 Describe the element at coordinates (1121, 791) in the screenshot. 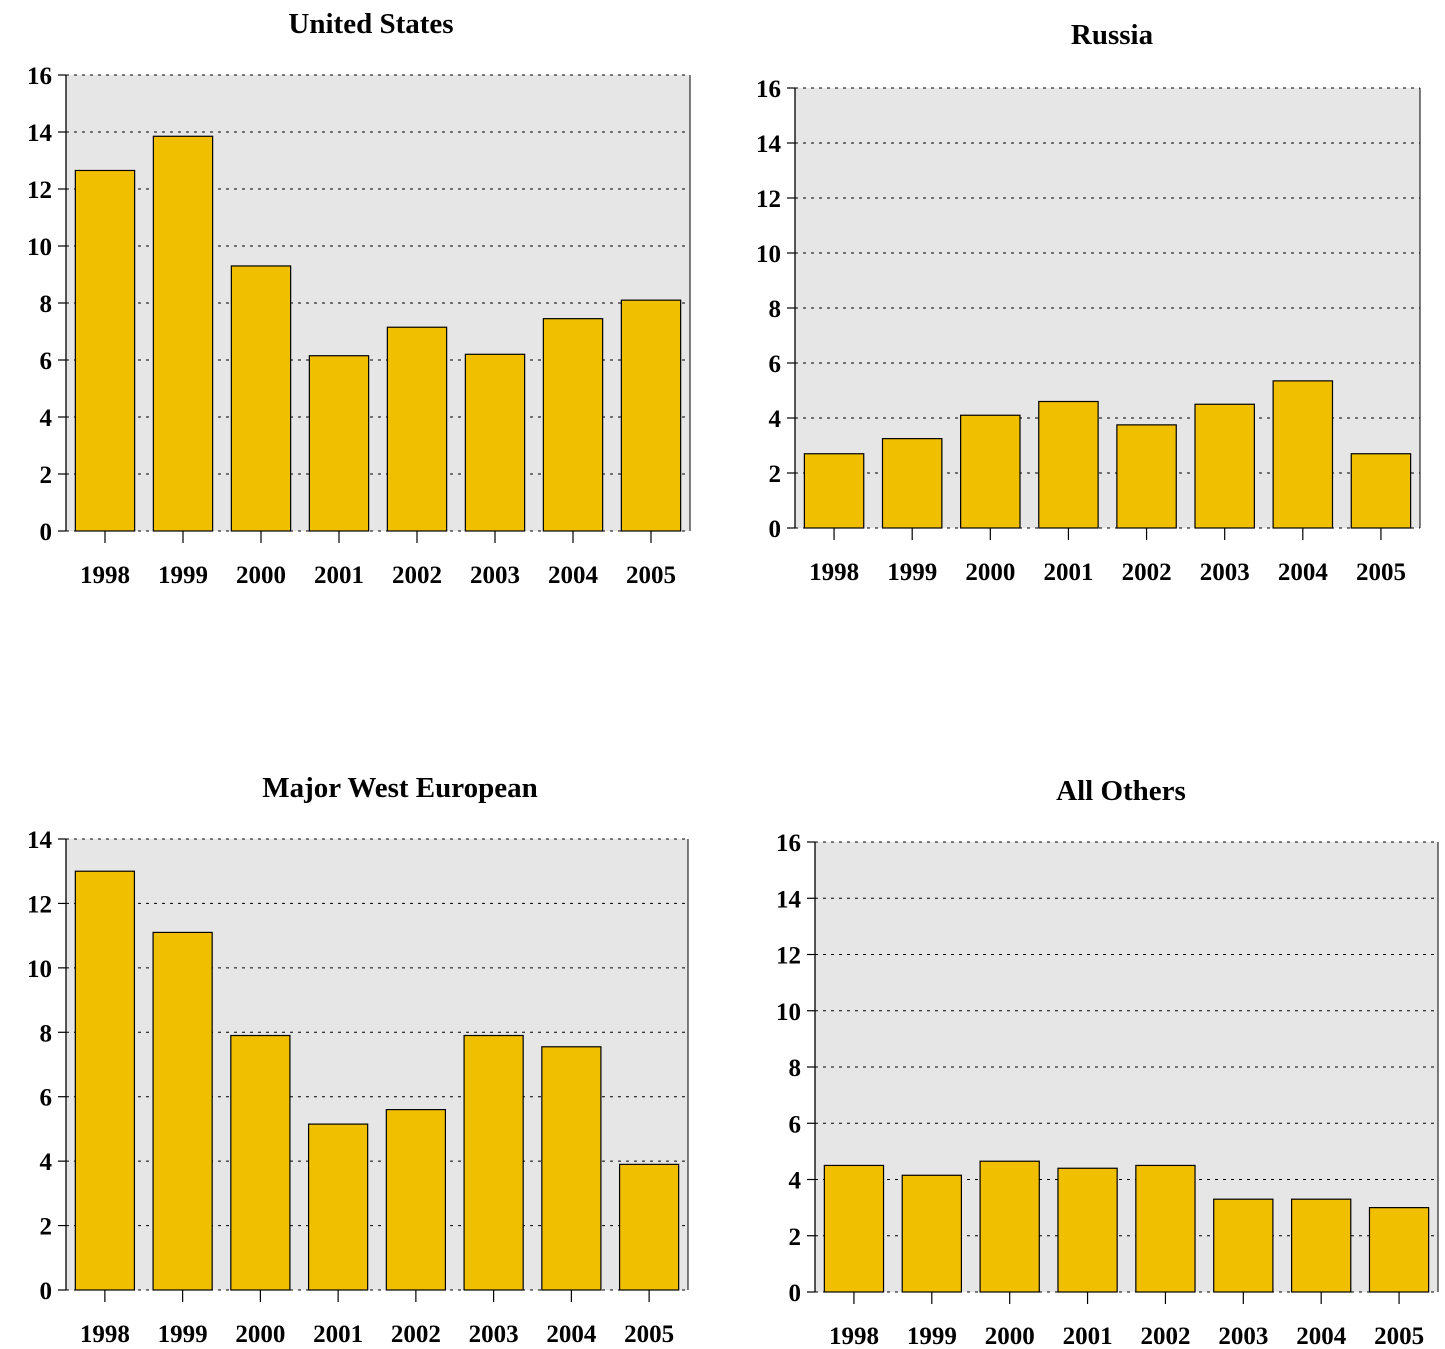

I see `chart-title: All Others` at that location.